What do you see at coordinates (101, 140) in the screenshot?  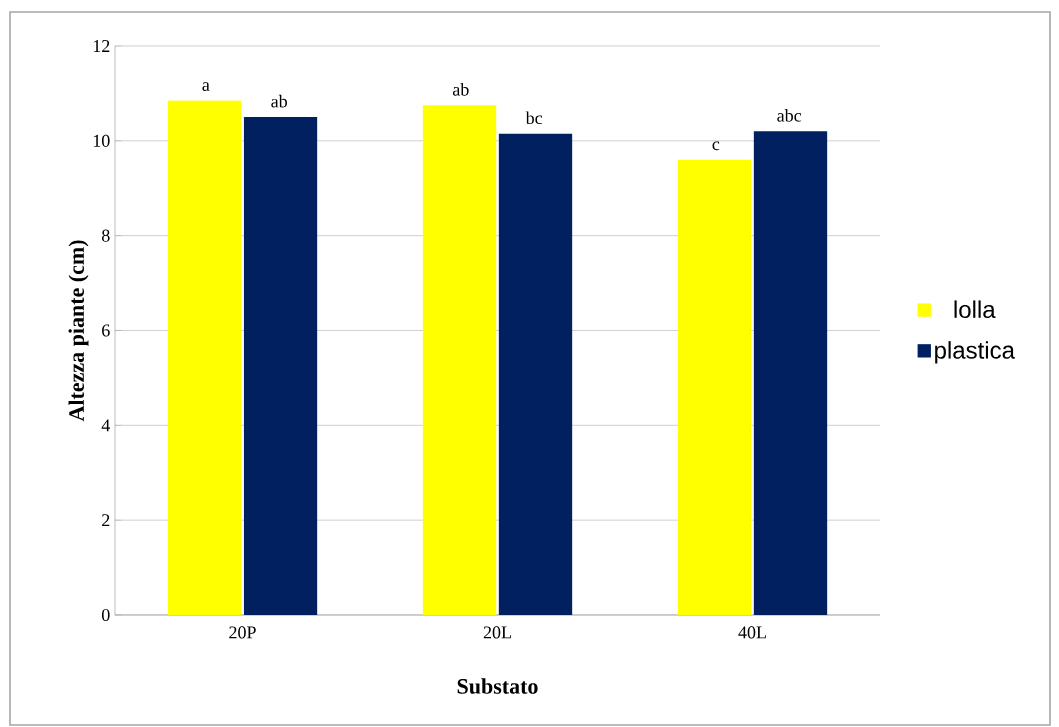 I see `y-tick-label: 10` at bounding box center [101, 140].